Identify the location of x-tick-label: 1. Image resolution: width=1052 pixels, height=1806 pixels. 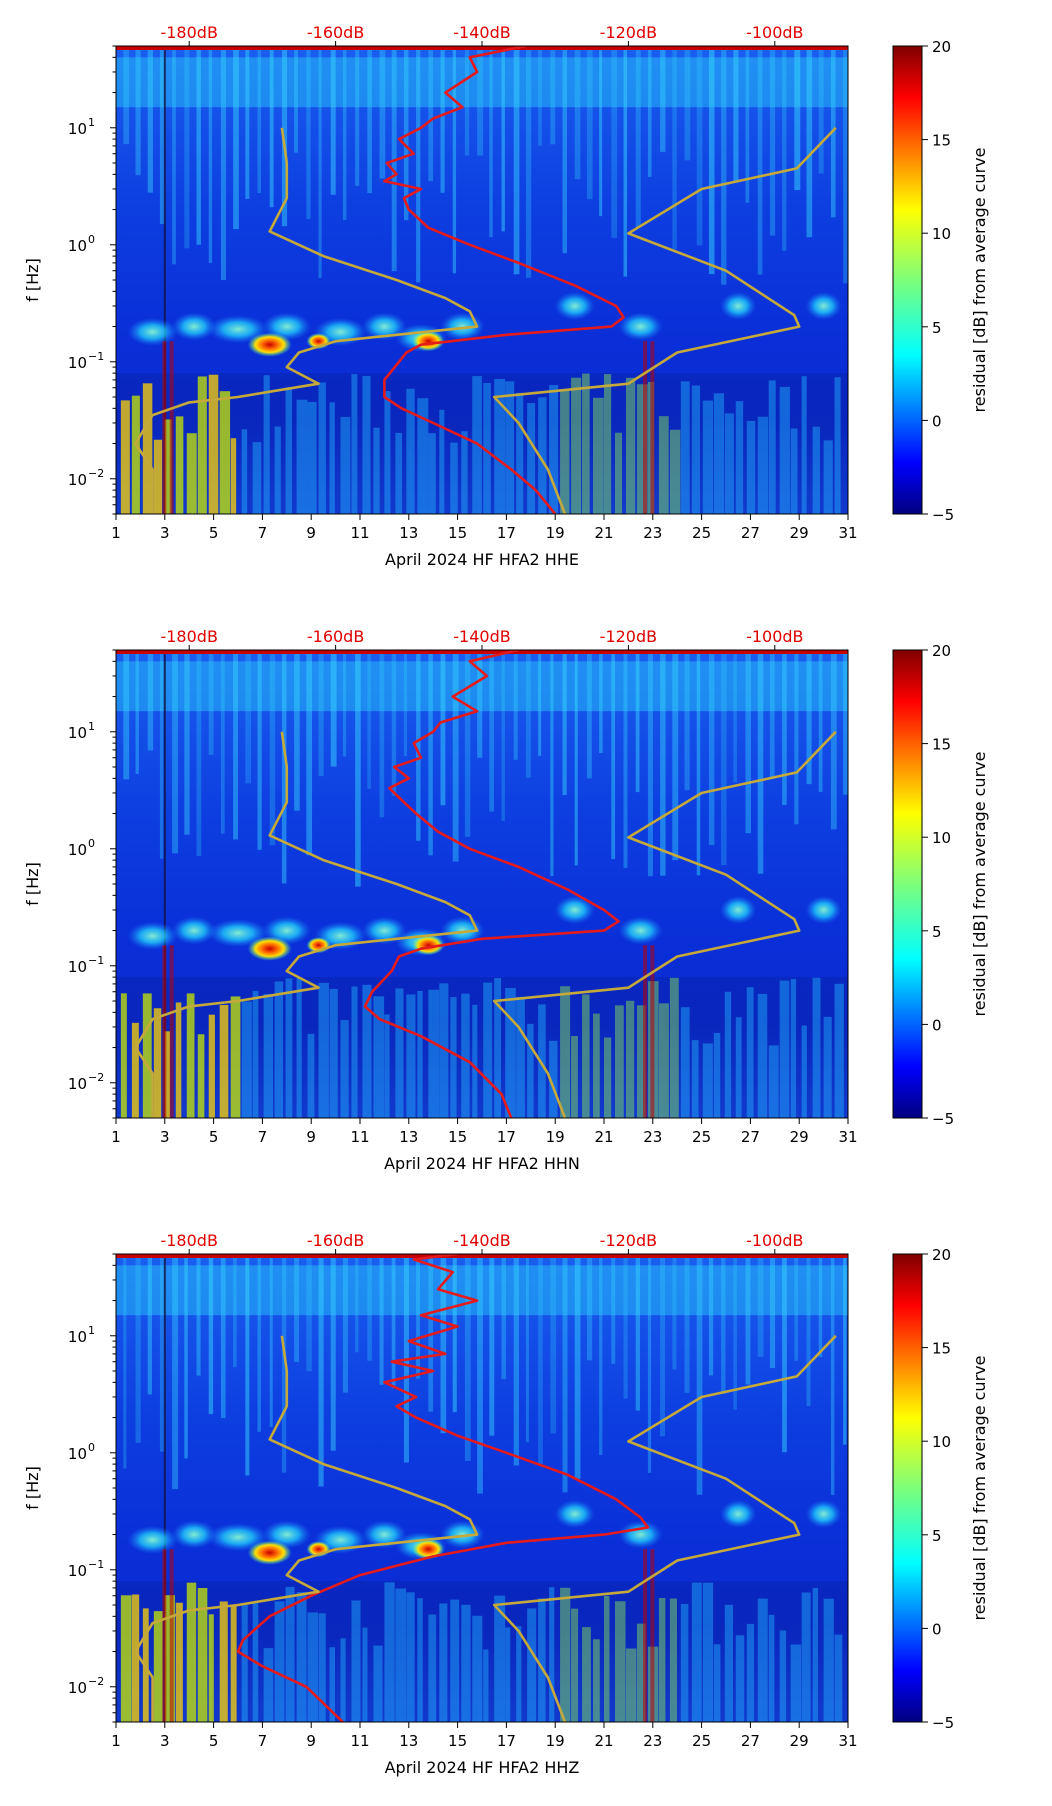
(116, 1741).